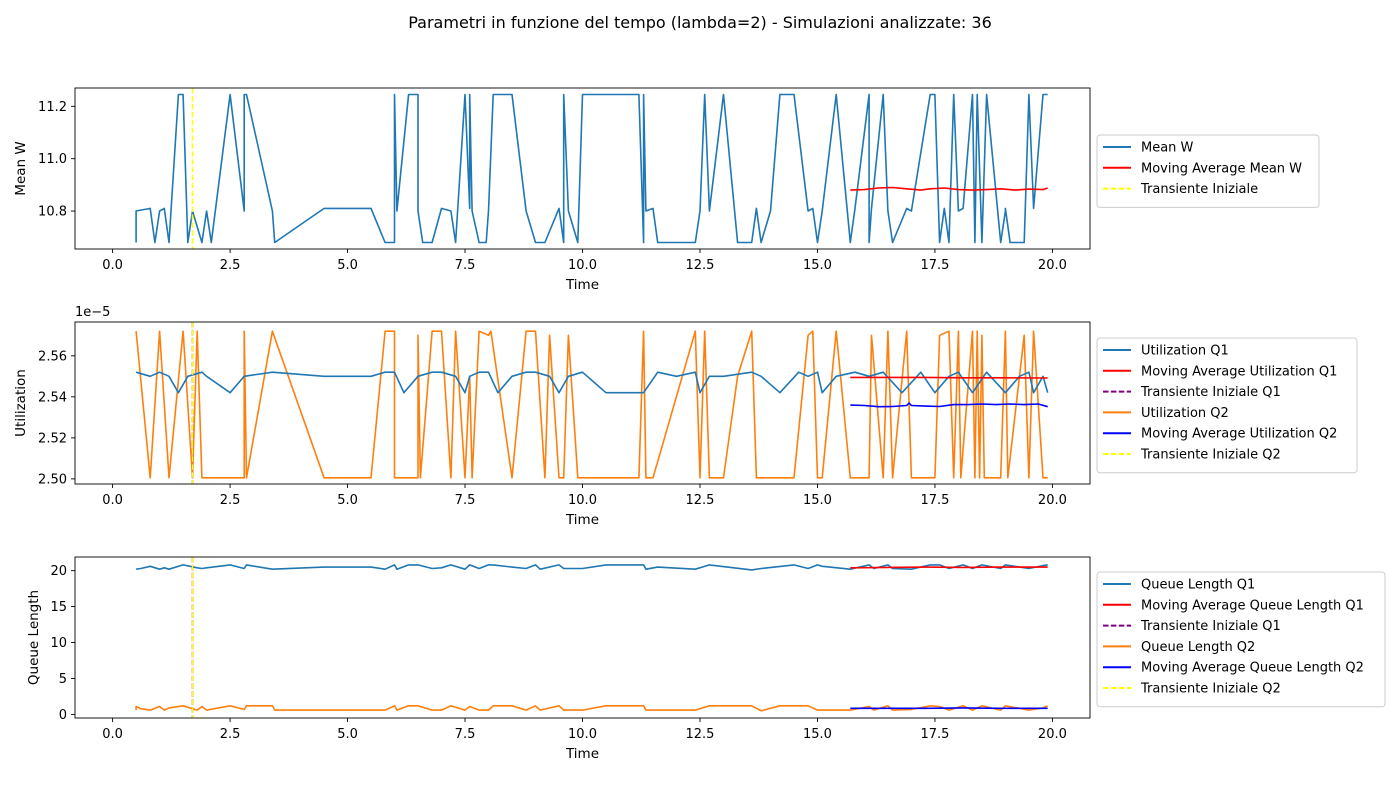 The image size is (1400, 800). Describe the element at coordinates (465, 500) in the screenshot. I see `chart-2-xtick-label: 7.5` at that location.